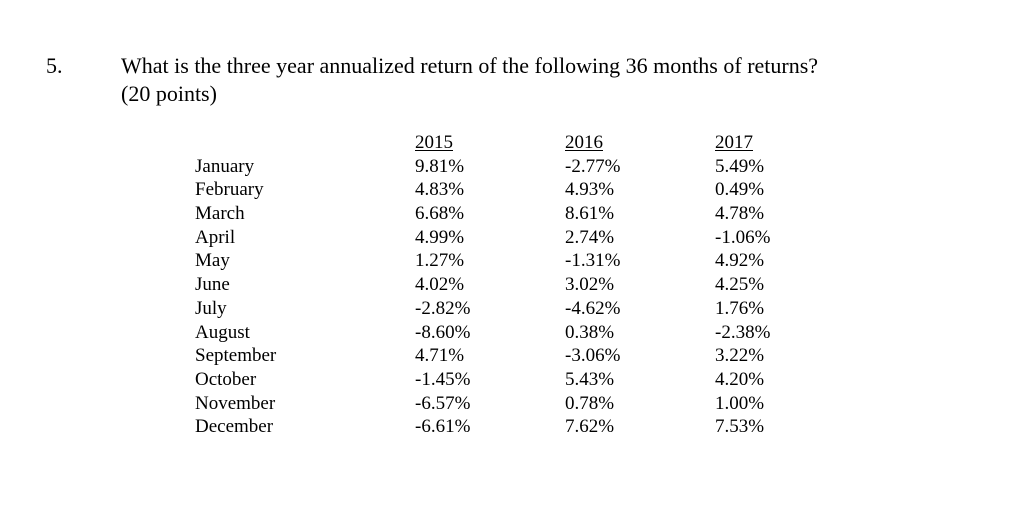 This screenshot has width=1024, height=524. I want to click on return-cell: 4.93%, so click(590, 190).